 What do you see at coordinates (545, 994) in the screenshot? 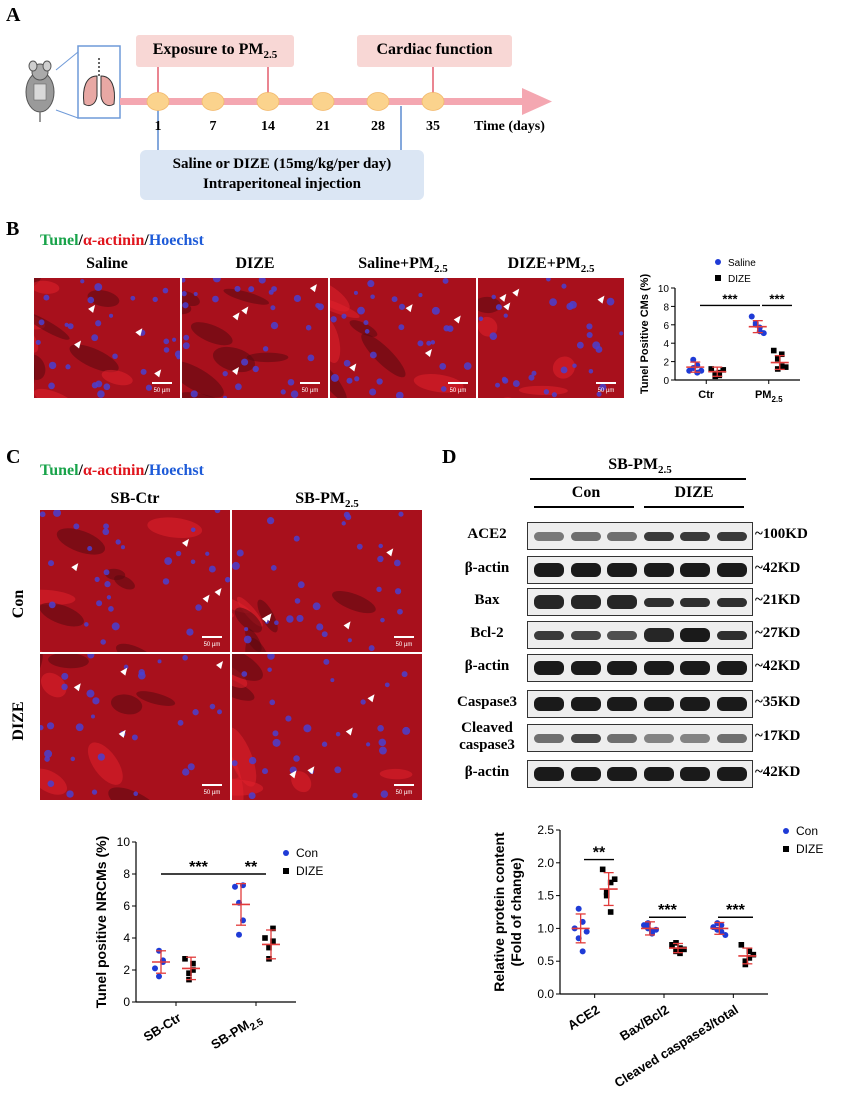
I see `y-tick-label: 0.0` at bounding box center [545, 994].